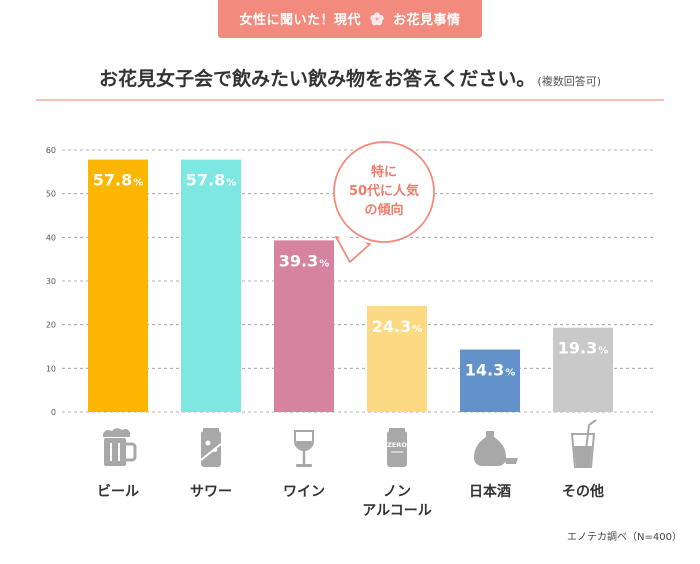 The image size is (700, 564). I want to click on header-badge: 女性に聞いた！現代 お花見事情, so click(350, 19).